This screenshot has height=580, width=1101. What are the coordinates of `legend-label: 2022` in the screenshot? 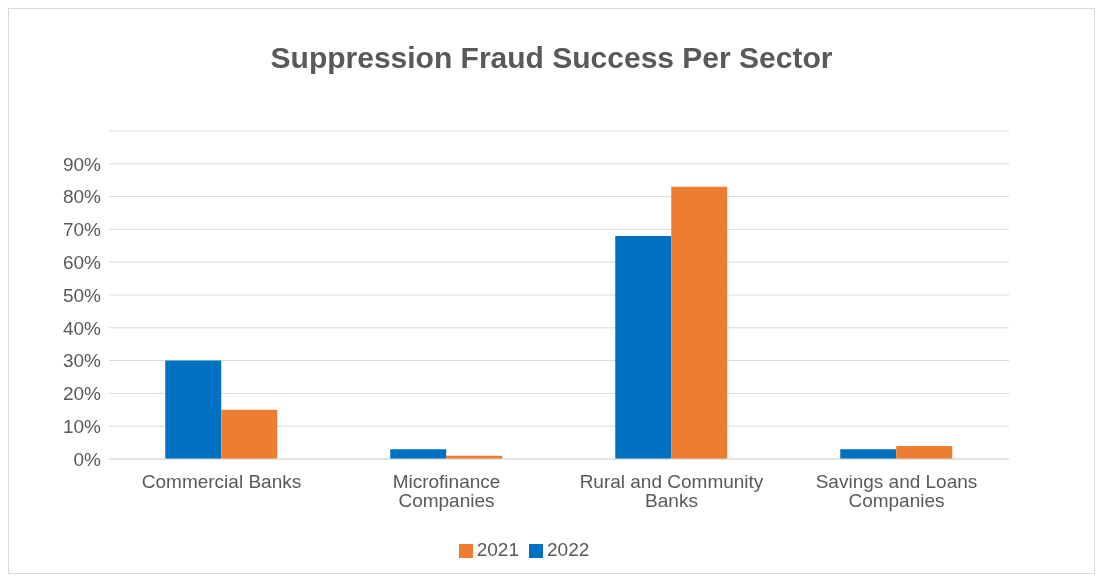 It's located at (568, 549).